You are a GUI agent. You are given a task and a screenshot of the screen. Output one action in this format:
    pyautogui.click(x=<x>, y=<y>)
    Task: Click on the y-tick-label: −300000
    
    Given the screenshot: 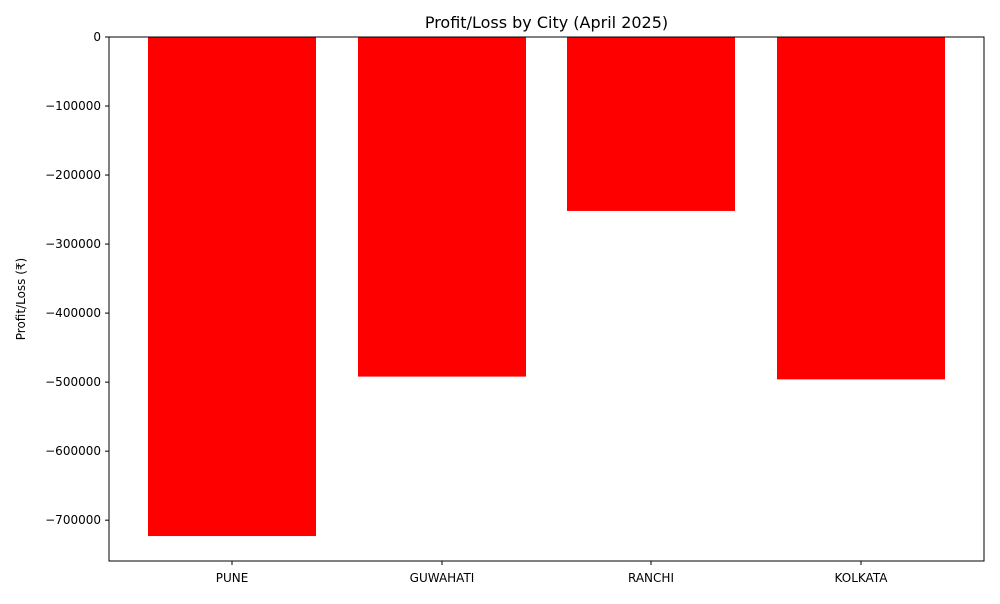 What is the action you would take?
    pyautogui.click(x=73, y=244)
    